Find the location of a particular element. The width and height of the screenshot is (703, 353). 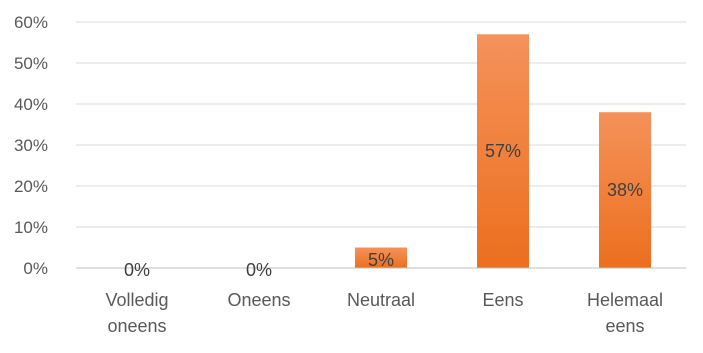

y-tick-label: 20% is located at coordinates (31, 186).